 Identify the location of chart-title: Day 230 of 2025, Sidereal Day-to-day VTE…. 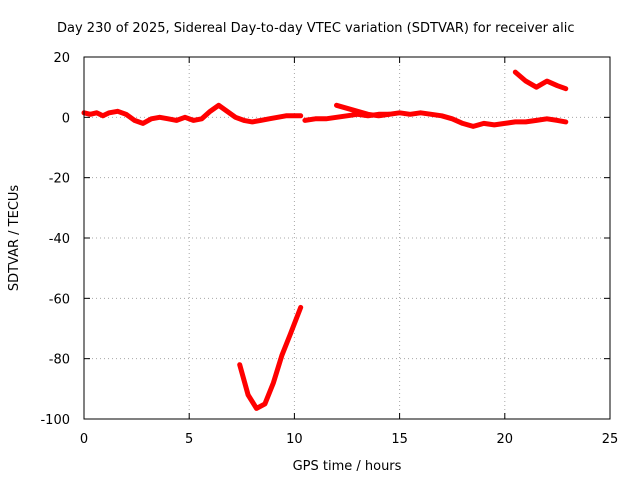
(315, 28).